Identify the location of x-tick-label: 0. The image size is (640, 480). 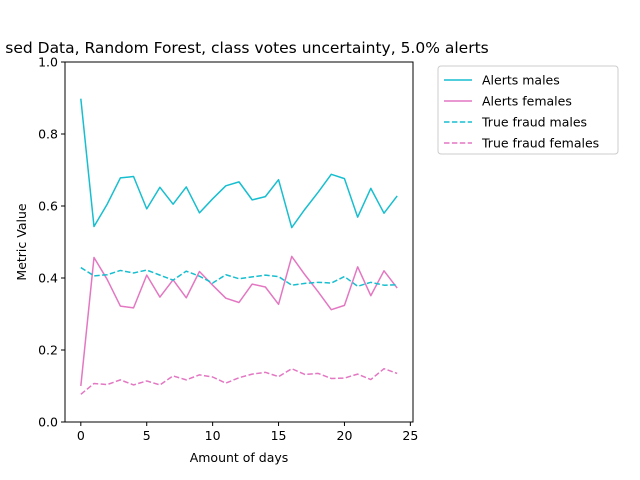
(81, 435).